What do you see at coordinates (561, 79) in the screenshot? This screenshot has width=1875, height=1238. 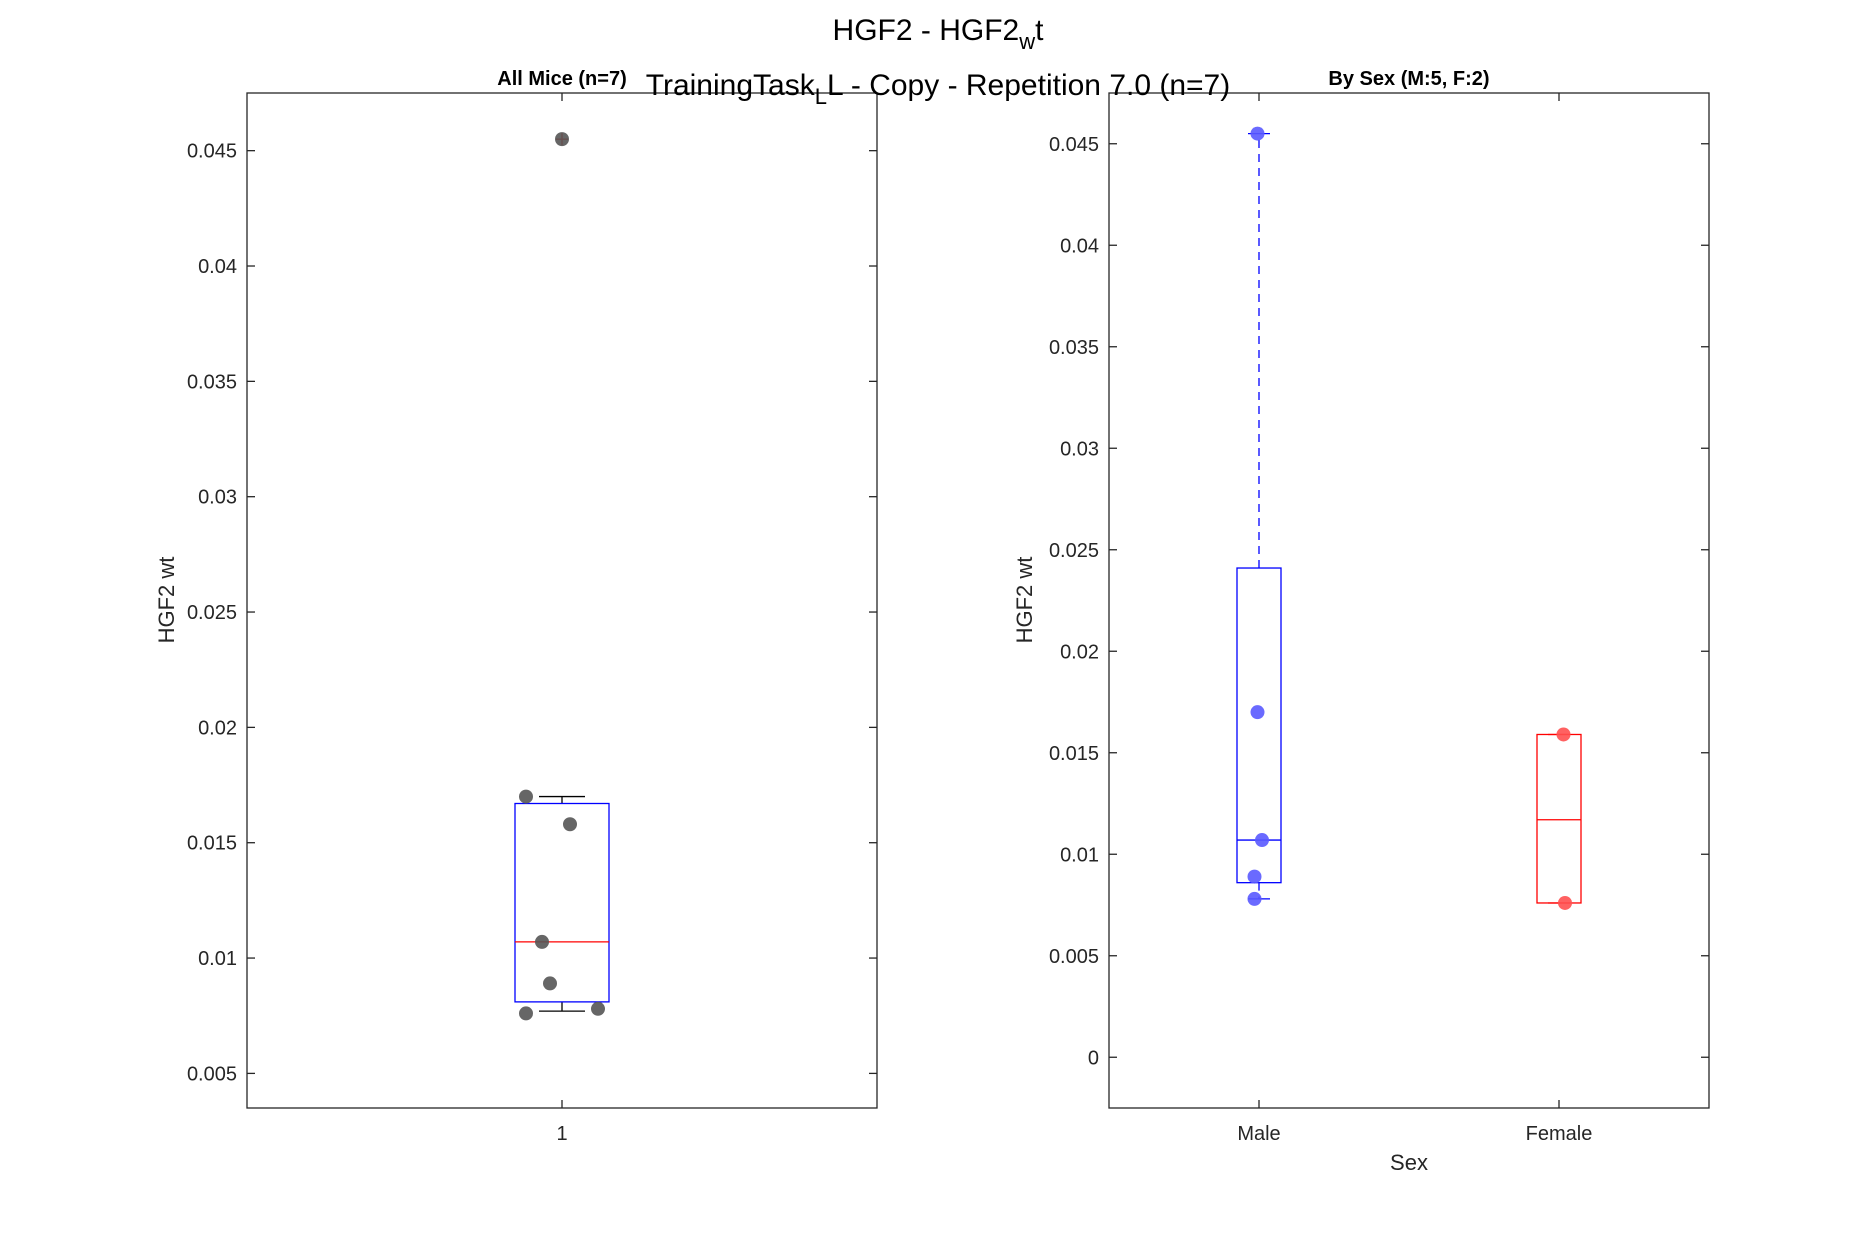 I see `panel-title: All Mice (n=7)` at bounding box center [561, 79].